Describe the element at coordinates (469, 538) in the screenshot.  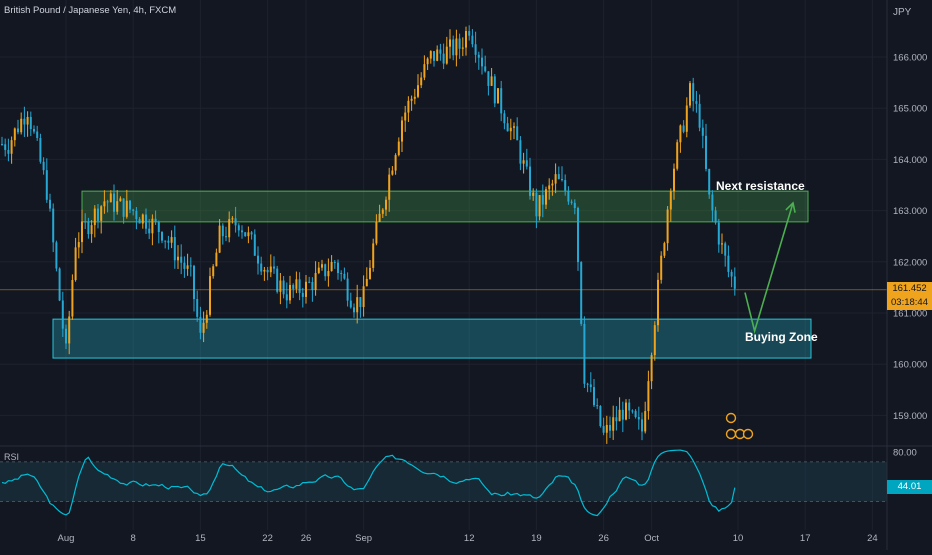
I see `x-tick-label: 12` at that location.